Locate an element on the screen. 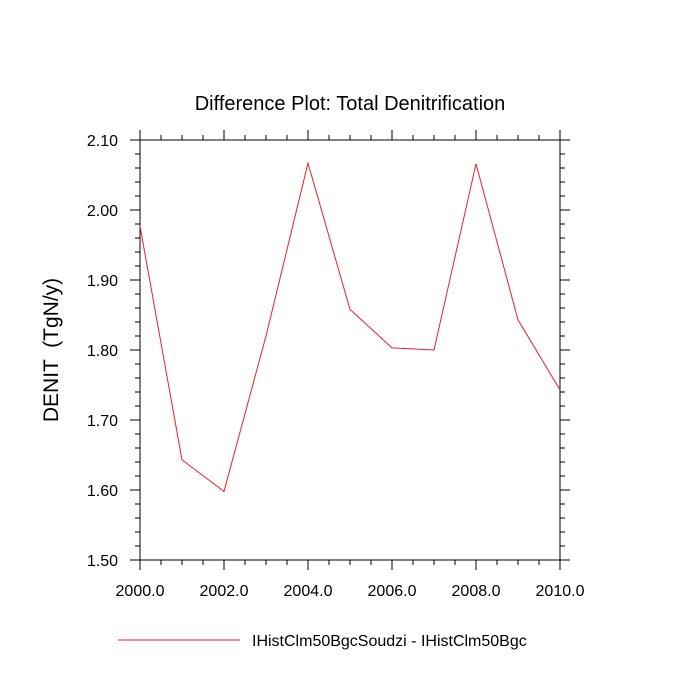  y-tick-label: 1.60 is located at coordinates (102, 491).